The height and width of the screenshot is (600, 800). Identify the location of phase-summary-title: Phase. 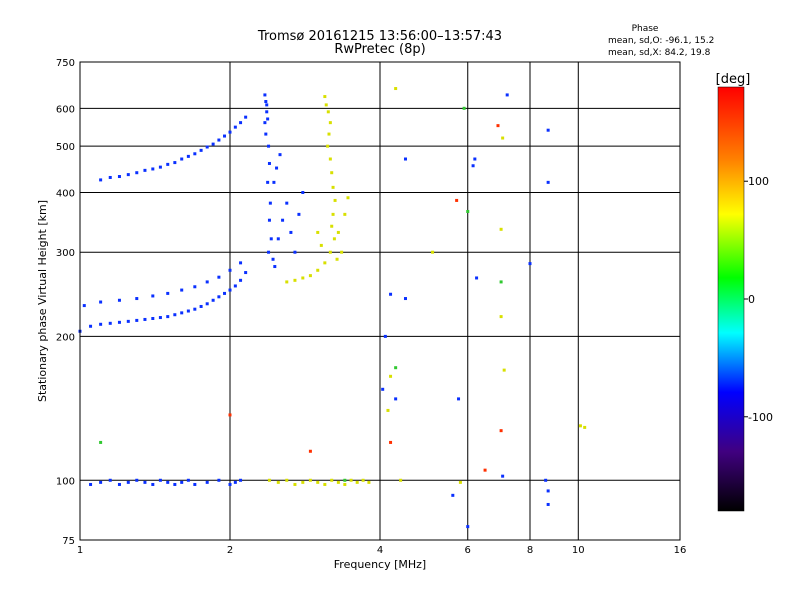
(645, 29).